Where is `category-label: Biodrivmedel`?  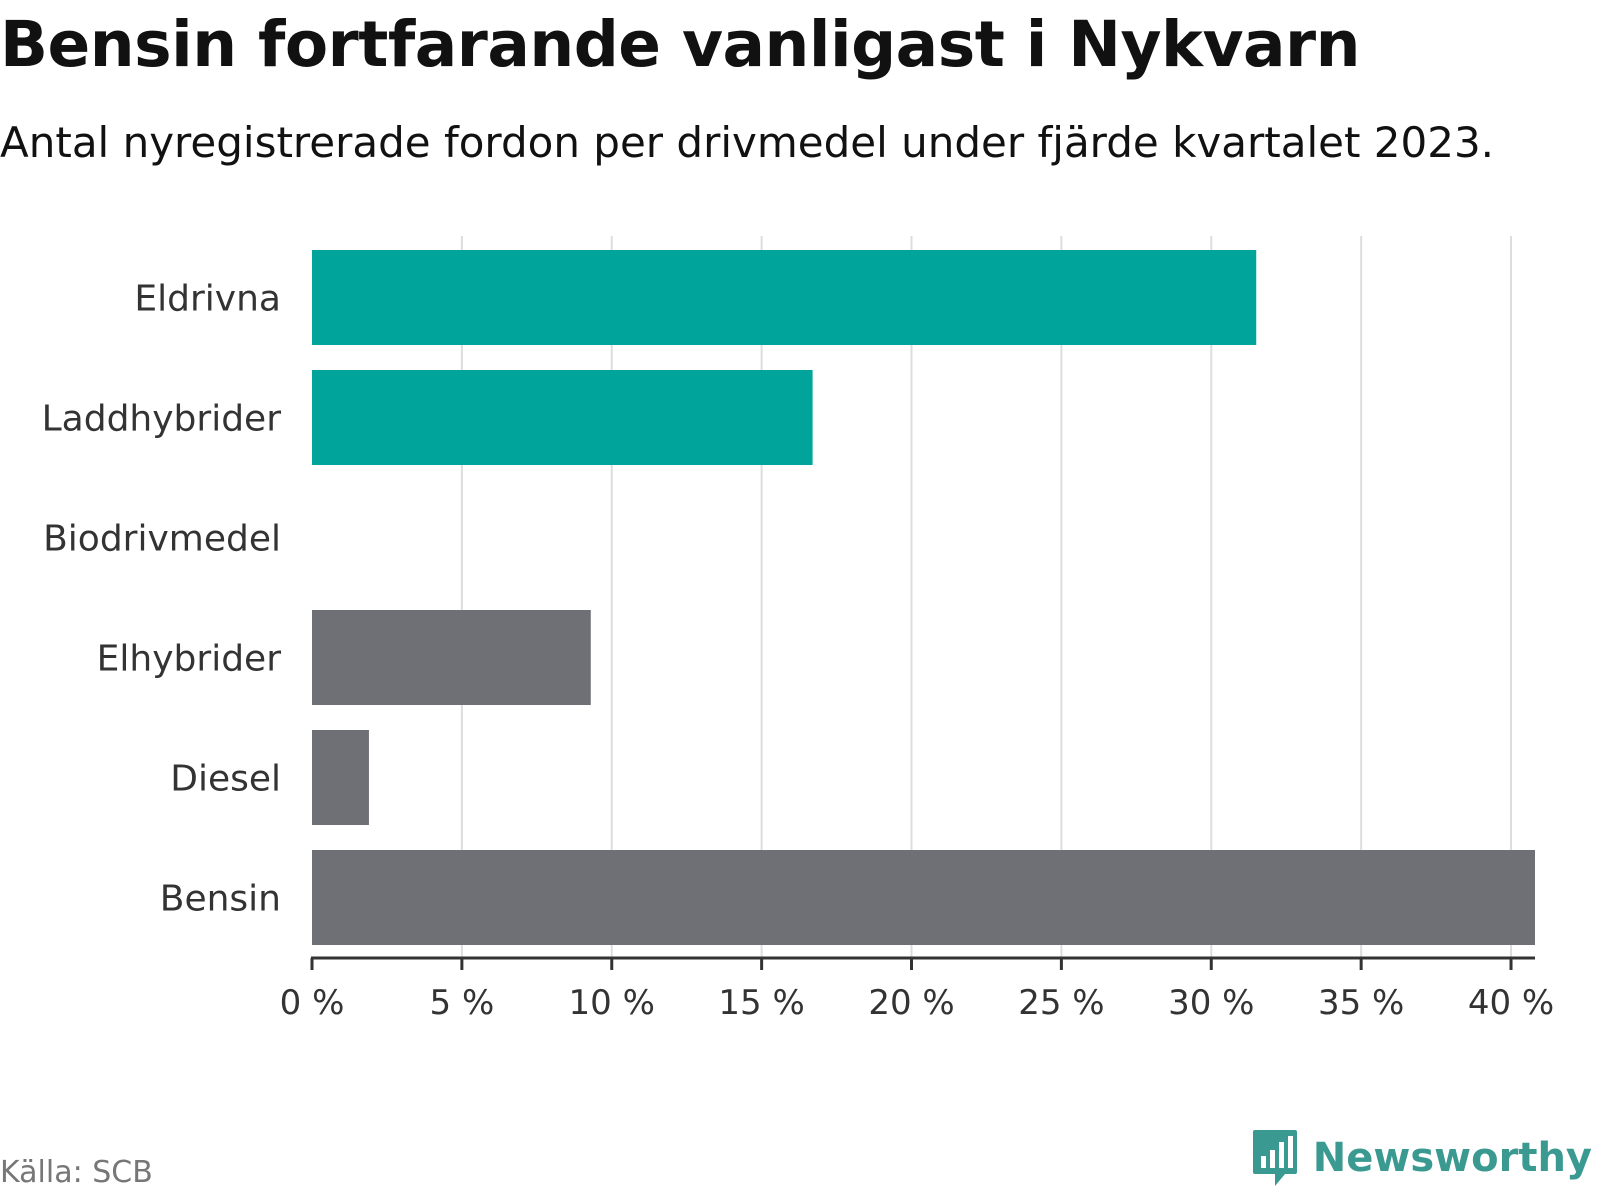
category-label: Biodrivmedel is located at coordinates (162, 539).